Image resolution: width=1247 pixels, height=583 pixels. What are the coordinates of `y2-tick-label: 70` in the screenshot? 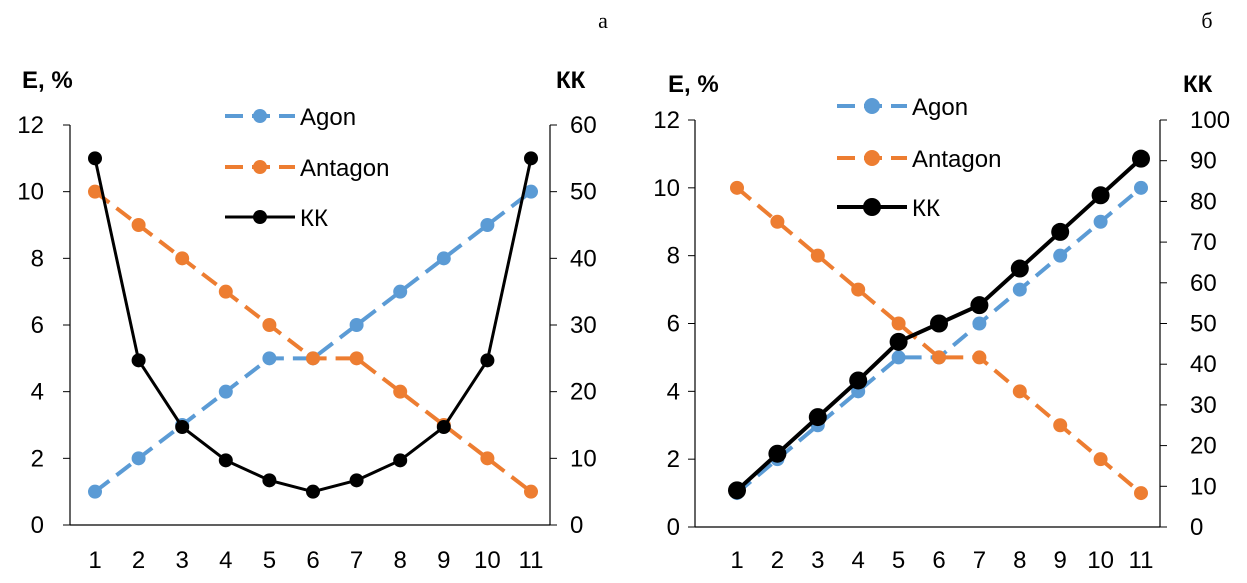 It's located at (1203, 242).